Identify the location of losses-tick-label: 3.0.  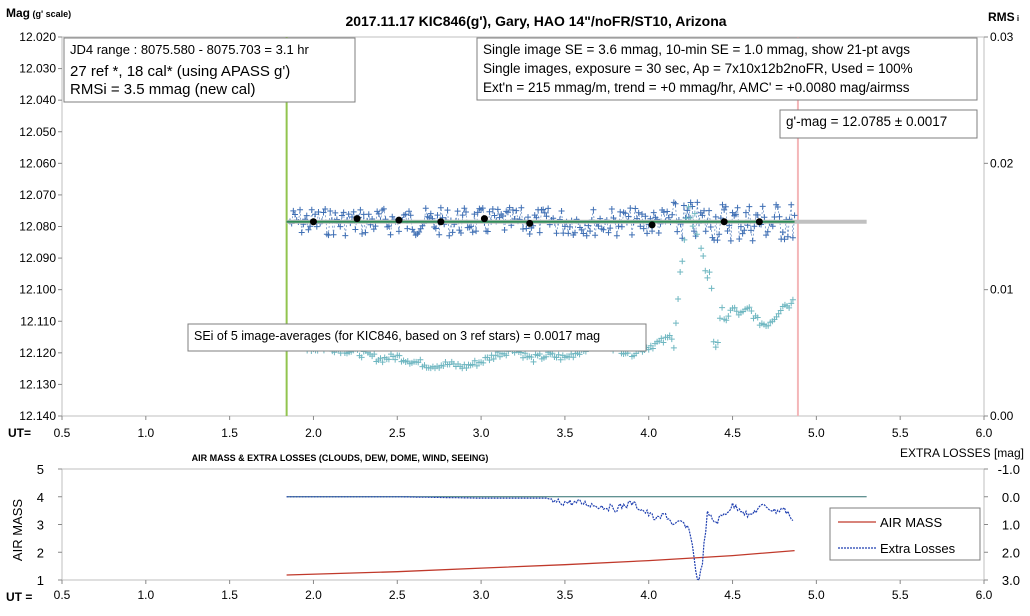
(1011, 580).